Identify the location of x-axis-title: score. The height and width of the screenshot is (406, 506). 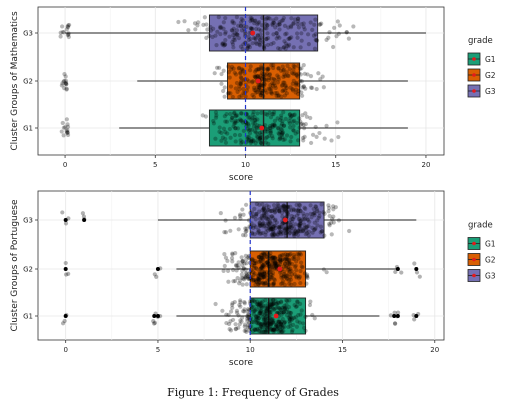
(241, 178).